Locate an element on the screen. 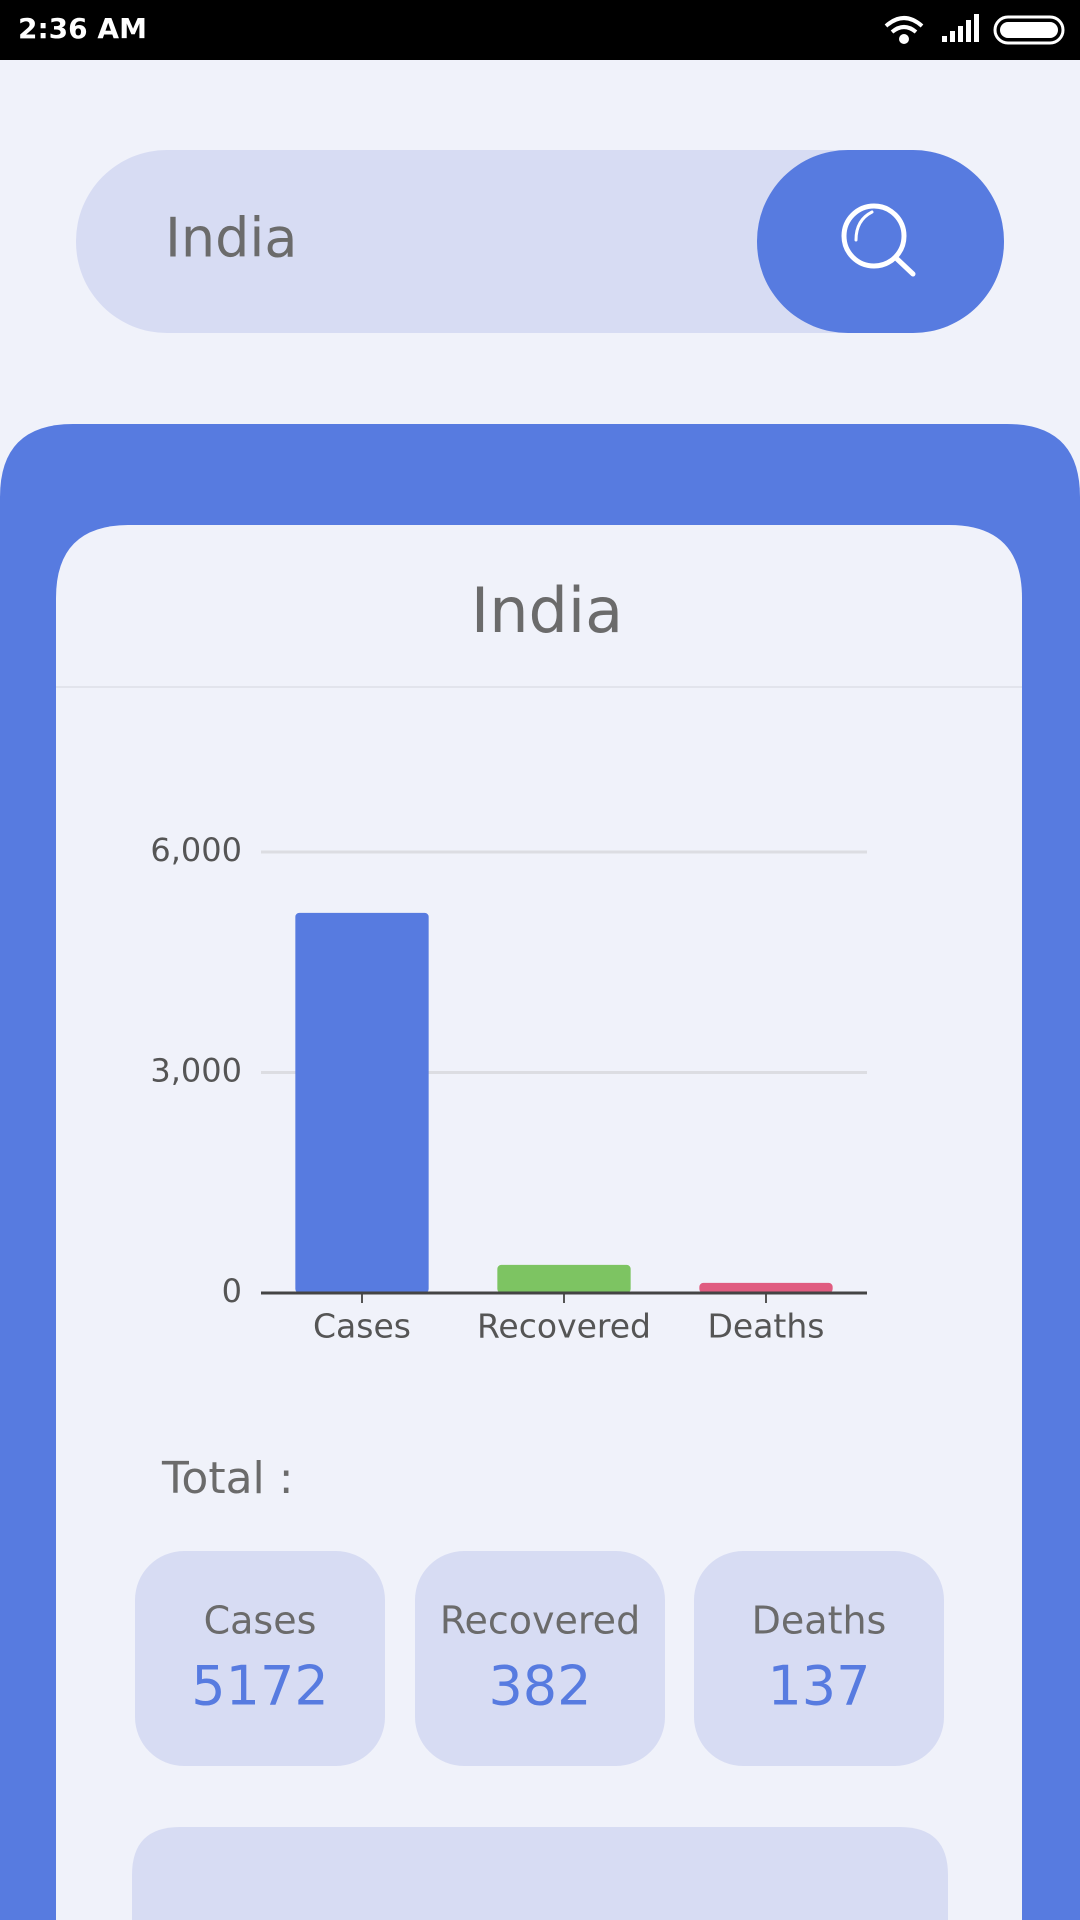 This screenshot has height=1920, width=1080. status-bar is located at coordinates (540, 30).